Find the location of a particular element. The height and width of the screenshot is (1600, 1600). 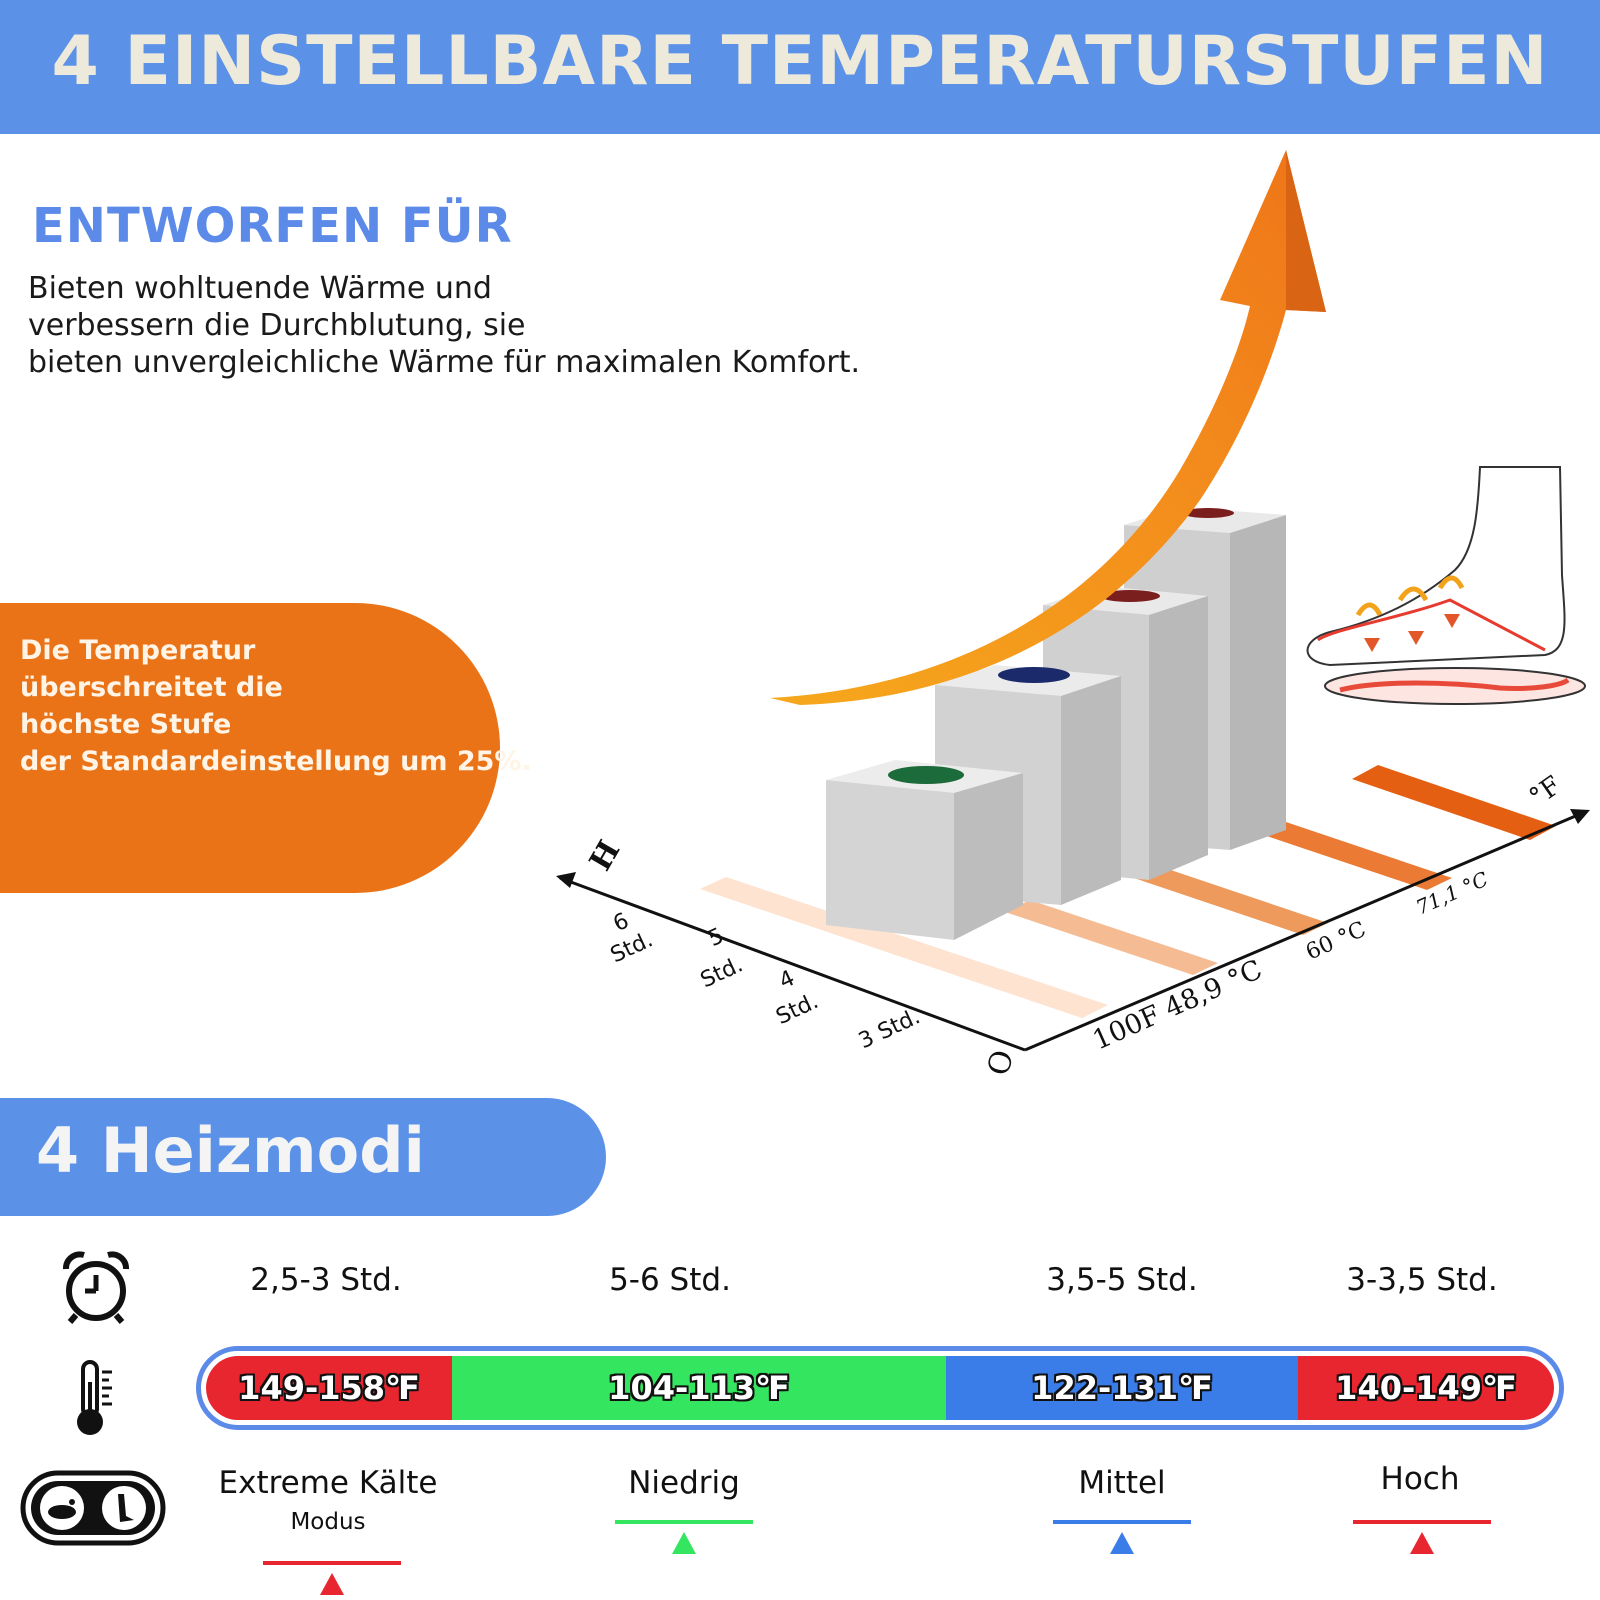

mode-label-extreme: Extreme Kälte Modus is located at coordinates (328, 1500).